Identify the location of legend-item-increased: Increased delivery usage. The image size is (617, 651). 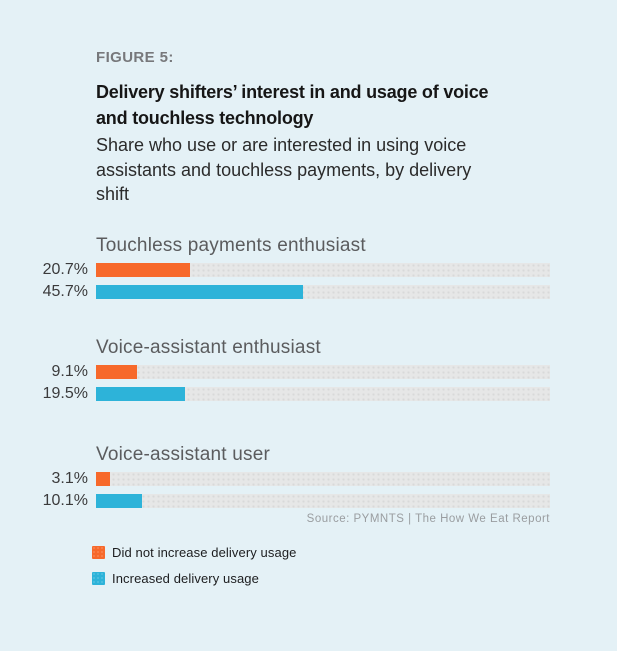
(194, 578).